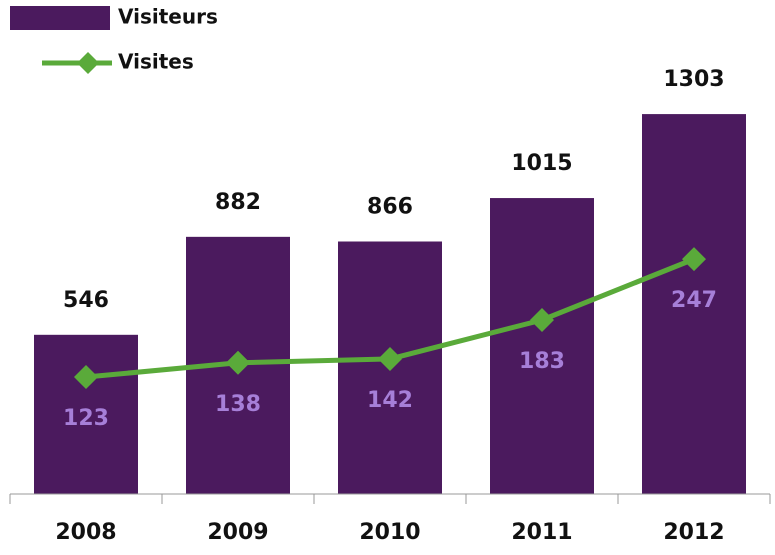 The image size is (775, 555). What do you see at coordinates (541, 532) in the screenshot?
I see `x-tick-label: 2011` at bounding box center [541, 532].